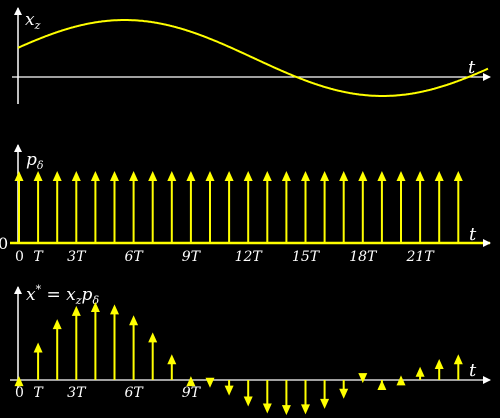 Image resolution: width=500 pixels, height=418 pixels. Describe the element at coordinates (19, 257) in the screenshot. I see `mid-origin-tick: 0` at that location.